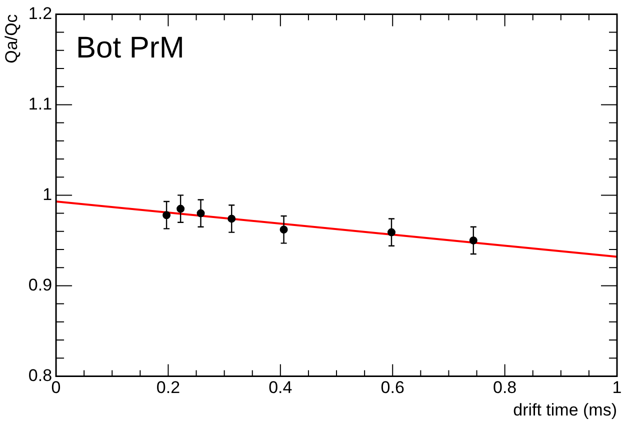  Describe the element at coordinates (40, 375) in the screenshot. I see `y-tick-label: 0.8` at that location.